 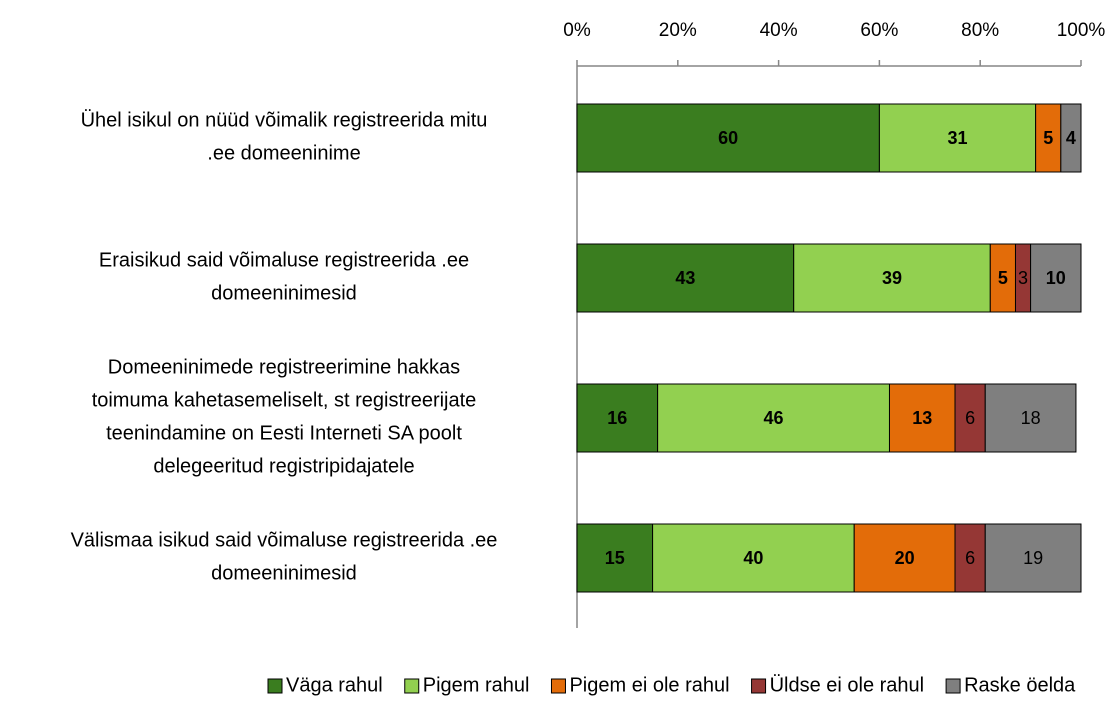 I want to click on value-label: 43, so click(x=685, y=278).